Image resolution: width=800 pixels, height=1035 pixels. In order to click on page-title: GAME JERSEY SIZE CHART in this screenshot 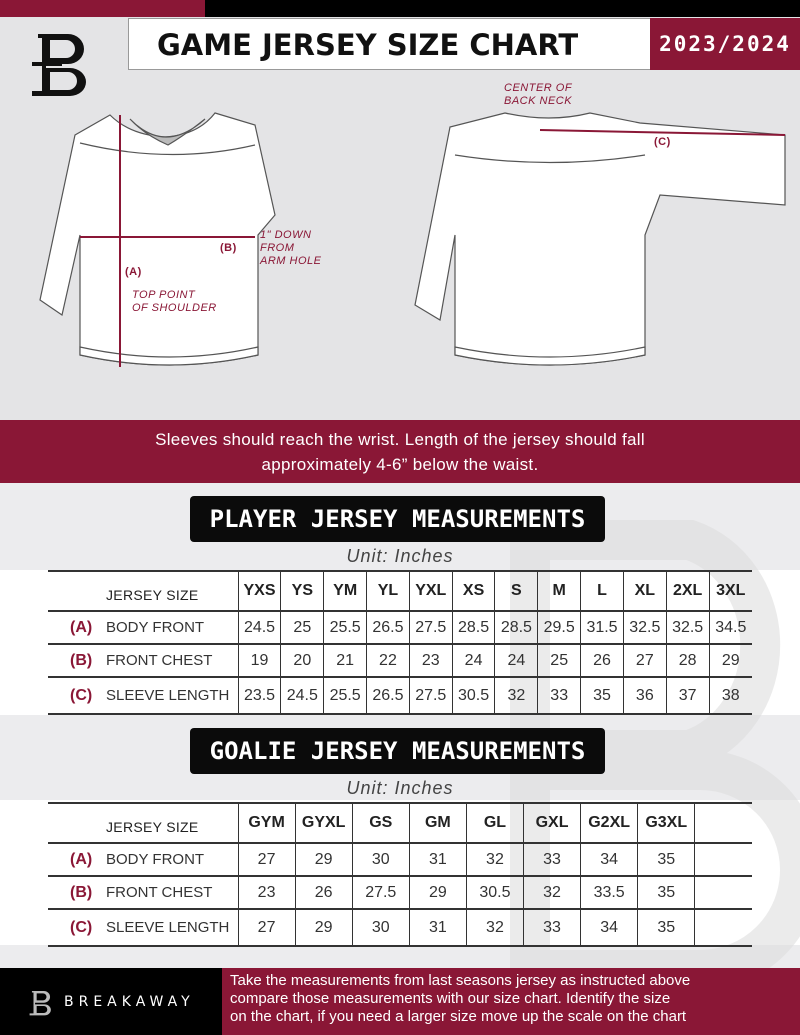, I will do `click(368, 45)`.